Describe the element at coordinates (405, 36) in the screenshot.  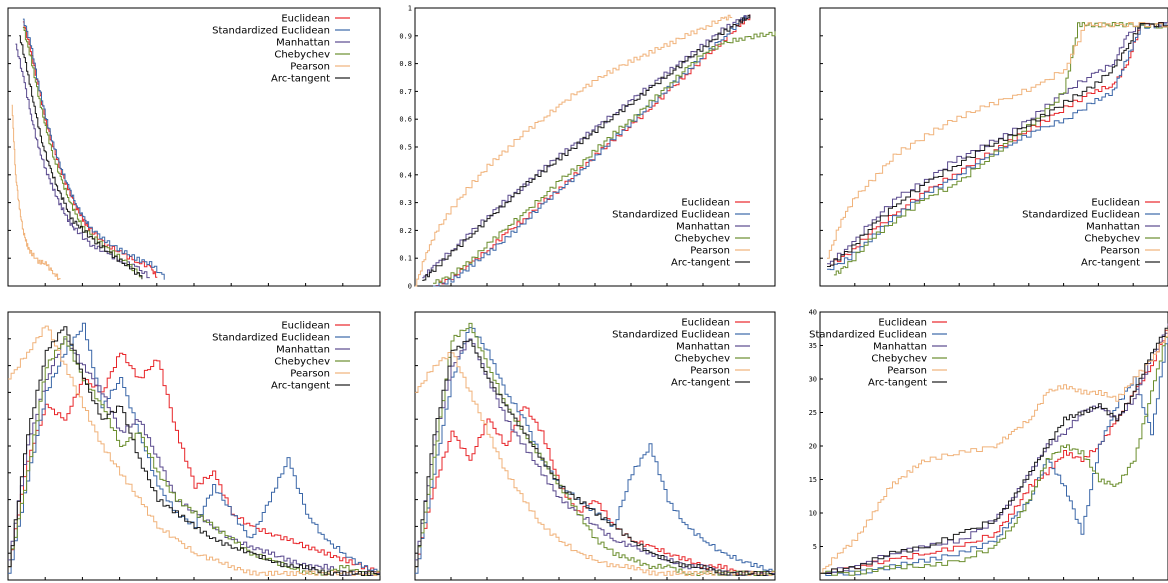
I see `y-tick-label: 0.9` at that location.